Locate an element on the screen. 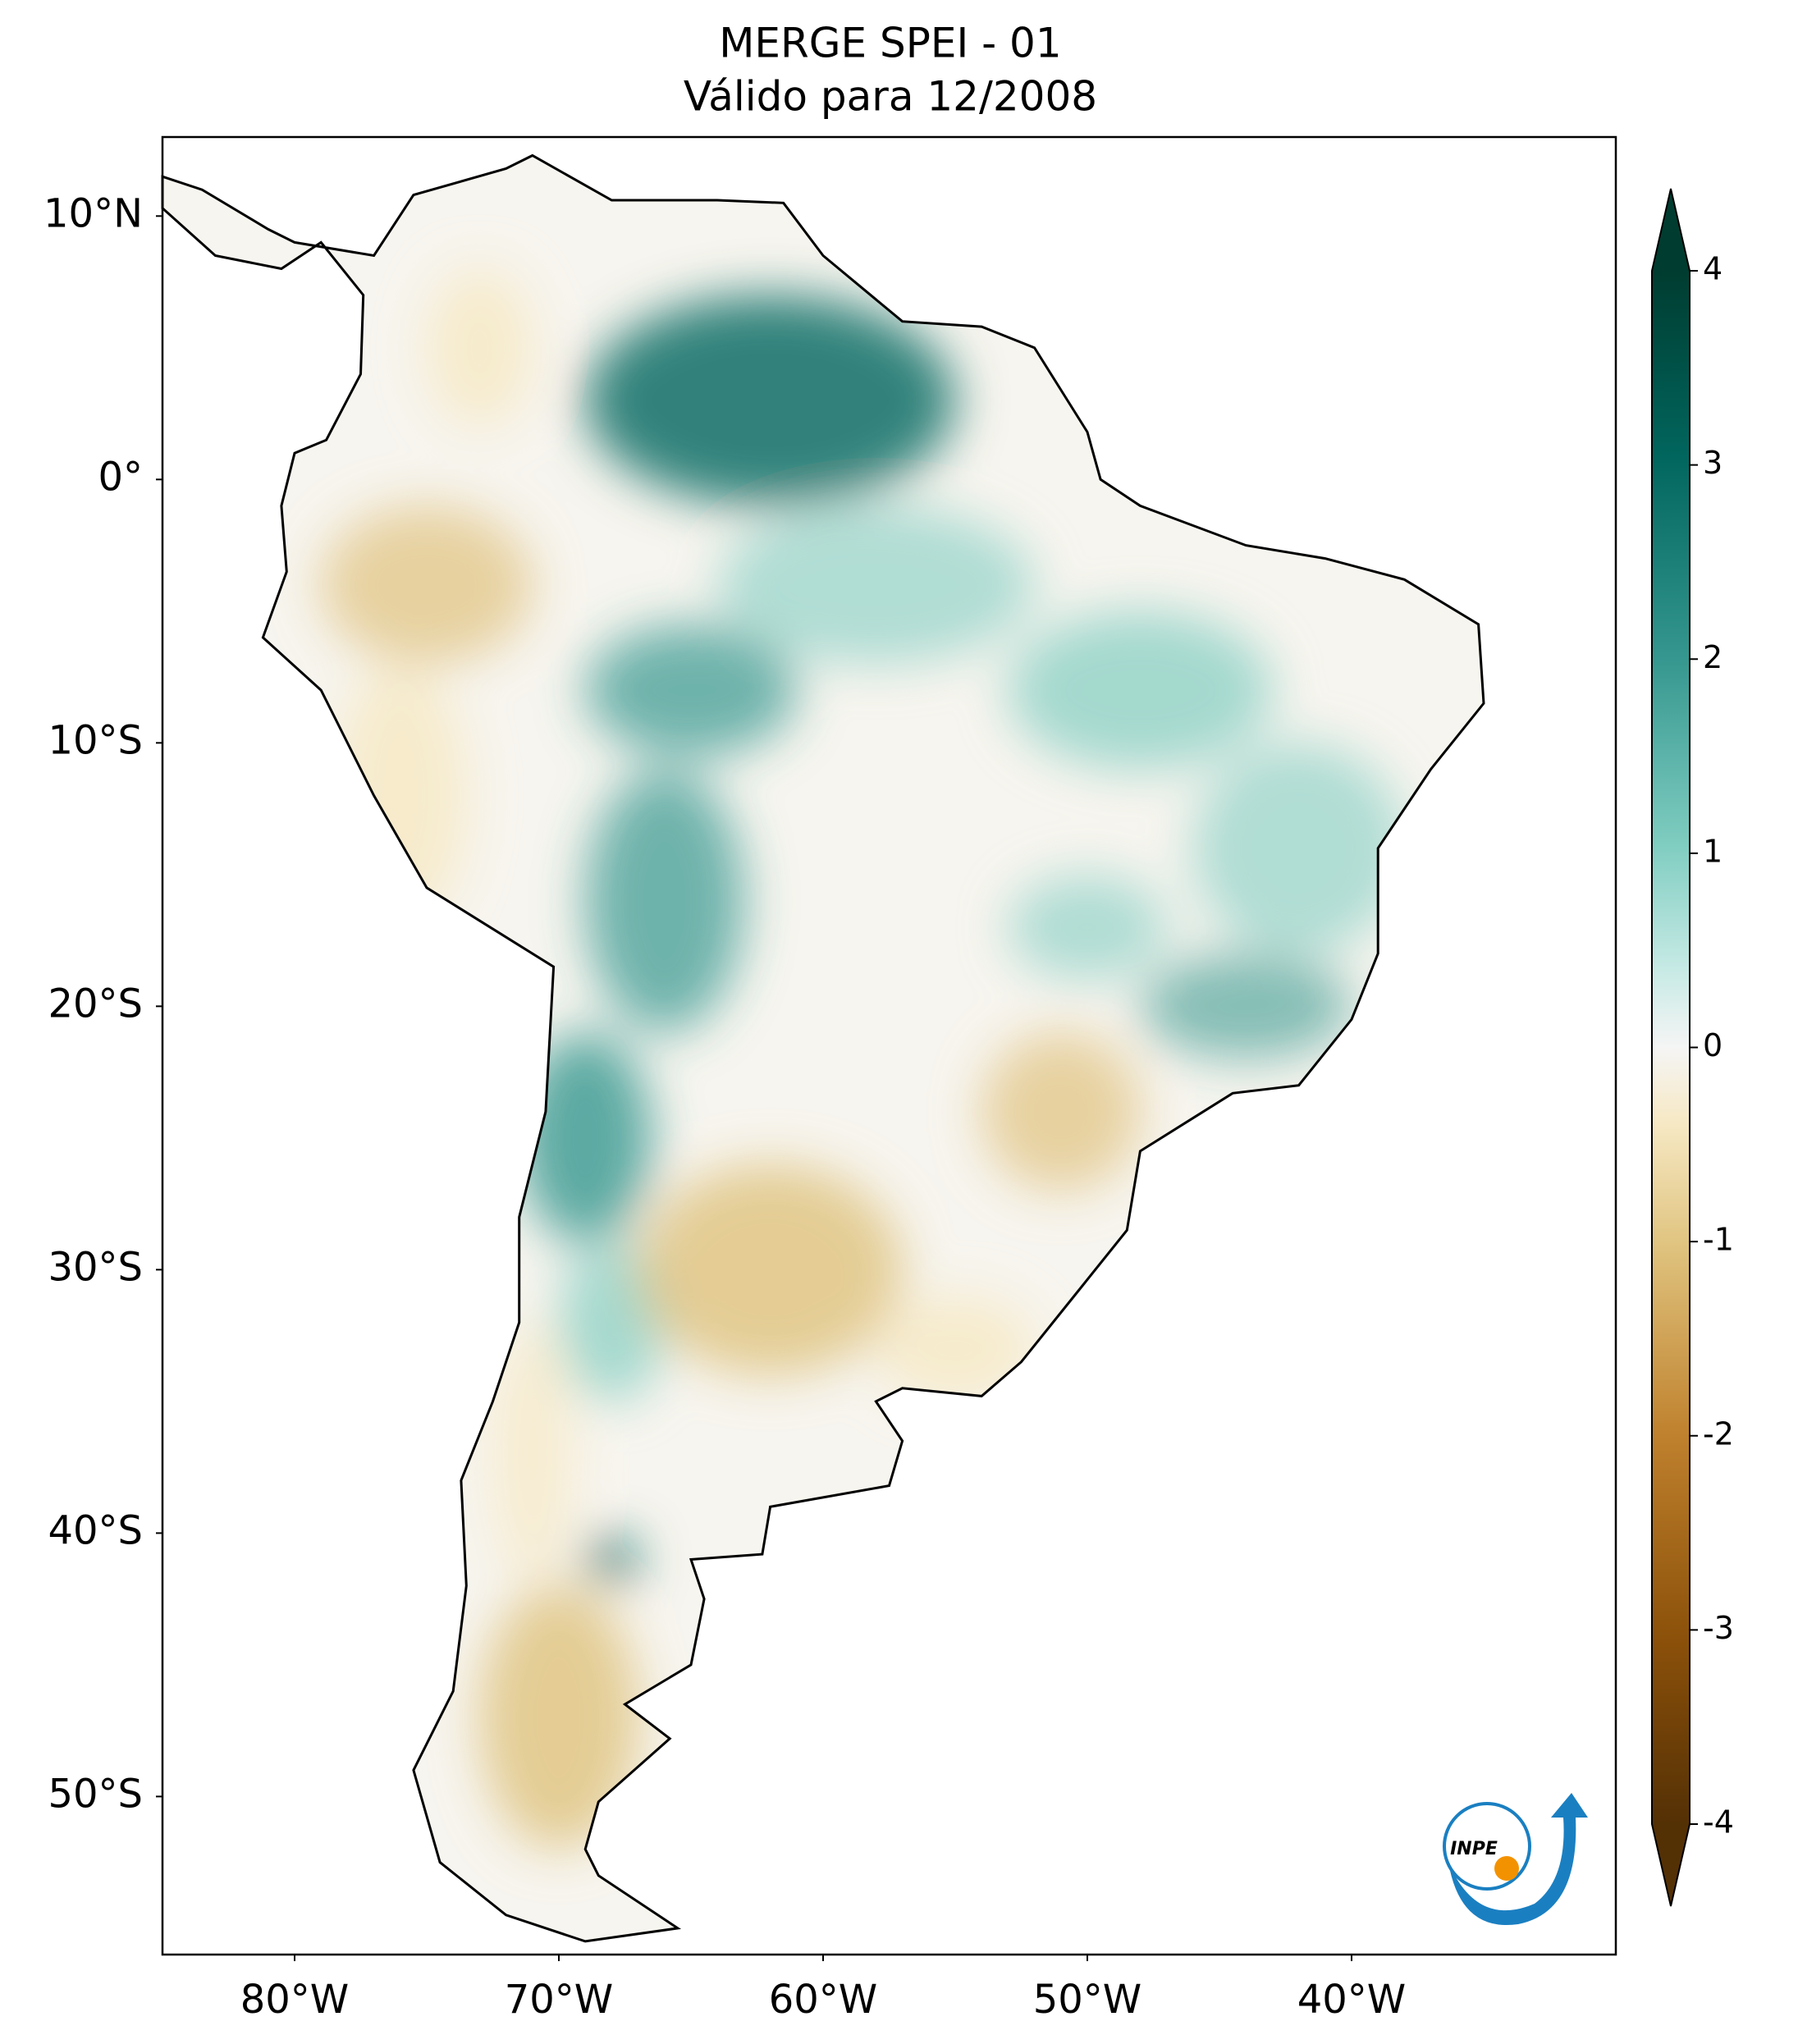 Image resolution: width=1798 pixels, height=2044 pixels. x-tick-label: 40°W is located at coordinates (1352, 2000).